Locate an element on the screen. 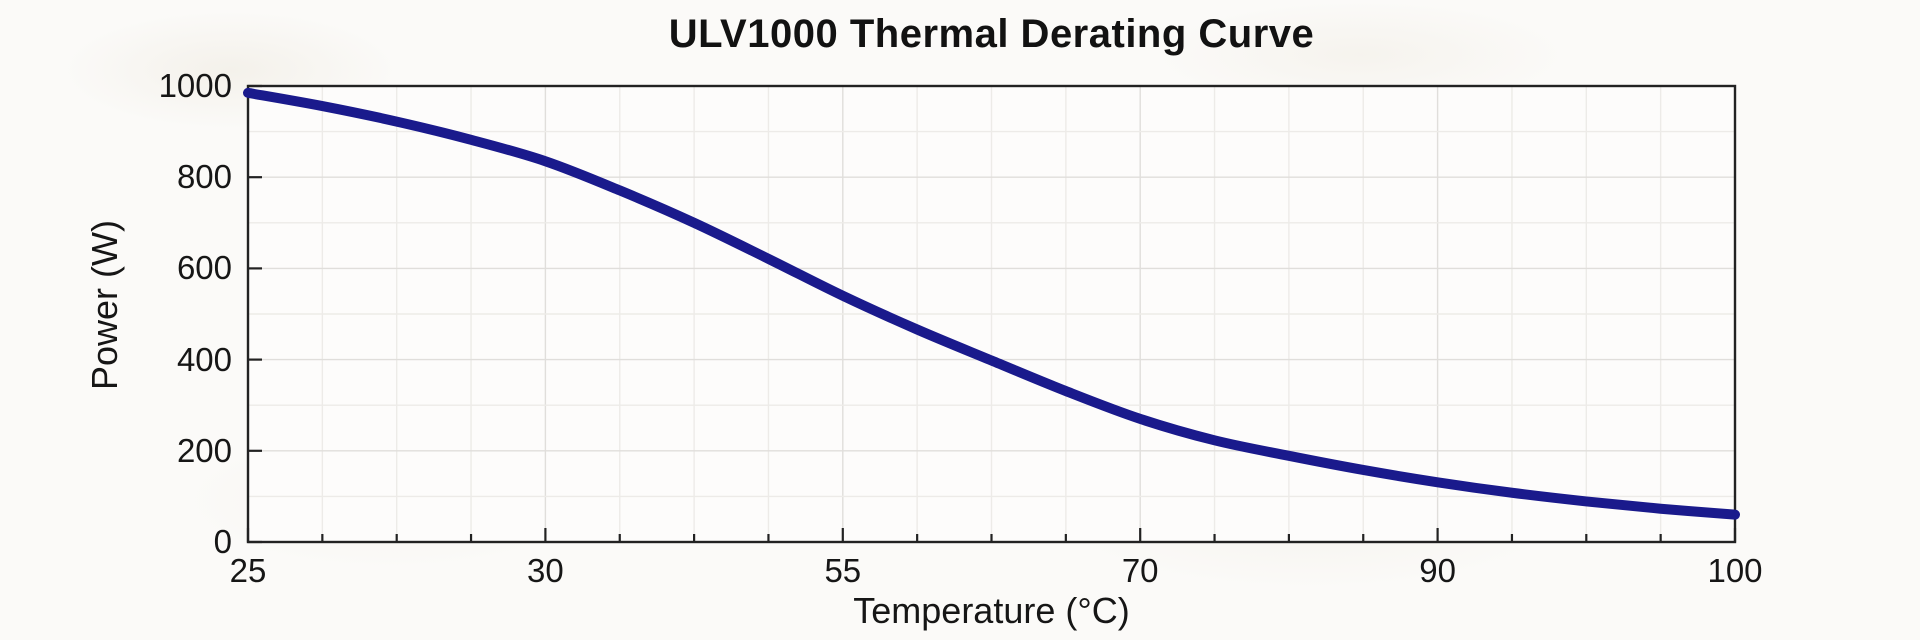  x-tick-label: 55 is located at coordinates (843, 570).